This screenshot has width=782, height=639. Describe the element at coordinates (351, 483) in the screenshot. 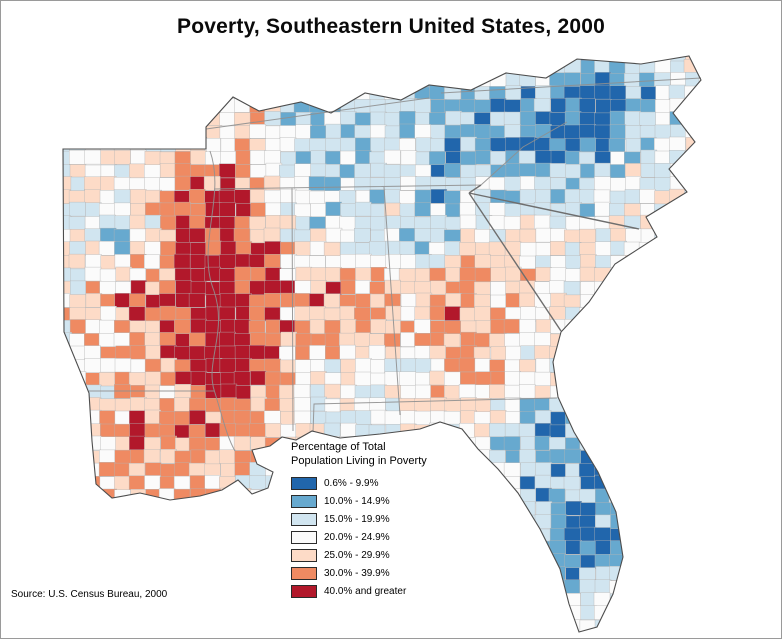

I see `legend-item-label: 0.6% - 9.9%` at that location.